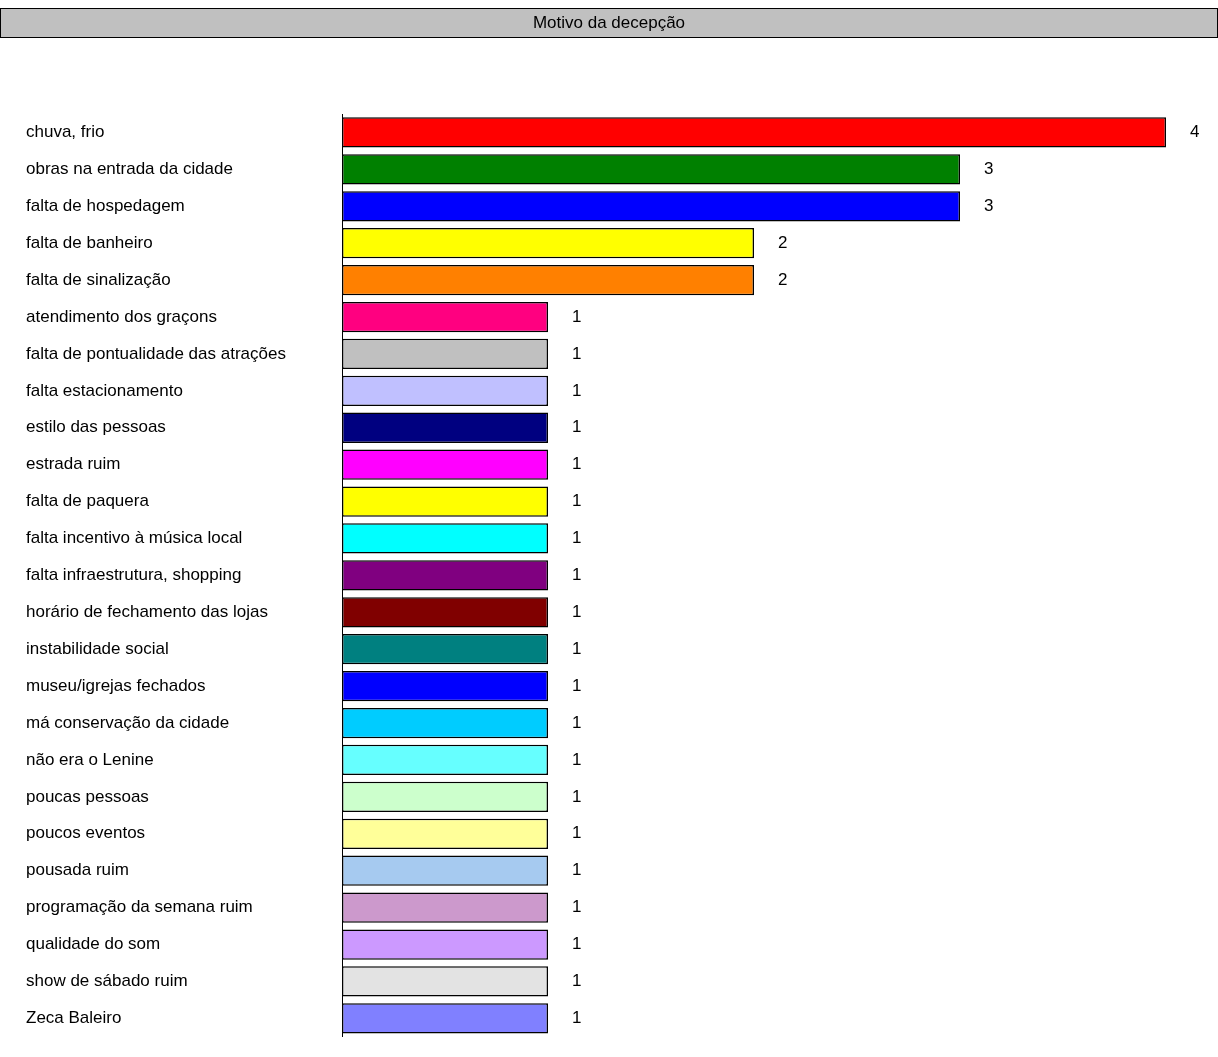 The image size is (1218, 1057). I want to click on chart-title: Motivo da decepção, so click(609, 23).